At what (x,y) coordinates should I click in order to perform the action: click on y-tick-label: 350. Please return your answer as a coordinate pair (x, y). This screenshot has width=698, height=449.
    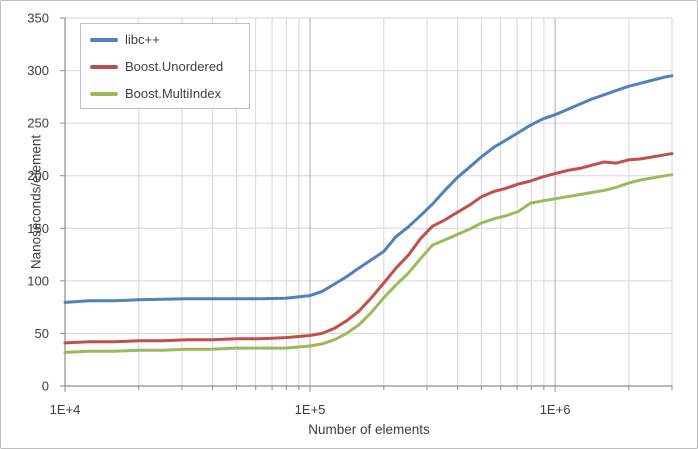
    Looking at the image, I should click on (38, 18).